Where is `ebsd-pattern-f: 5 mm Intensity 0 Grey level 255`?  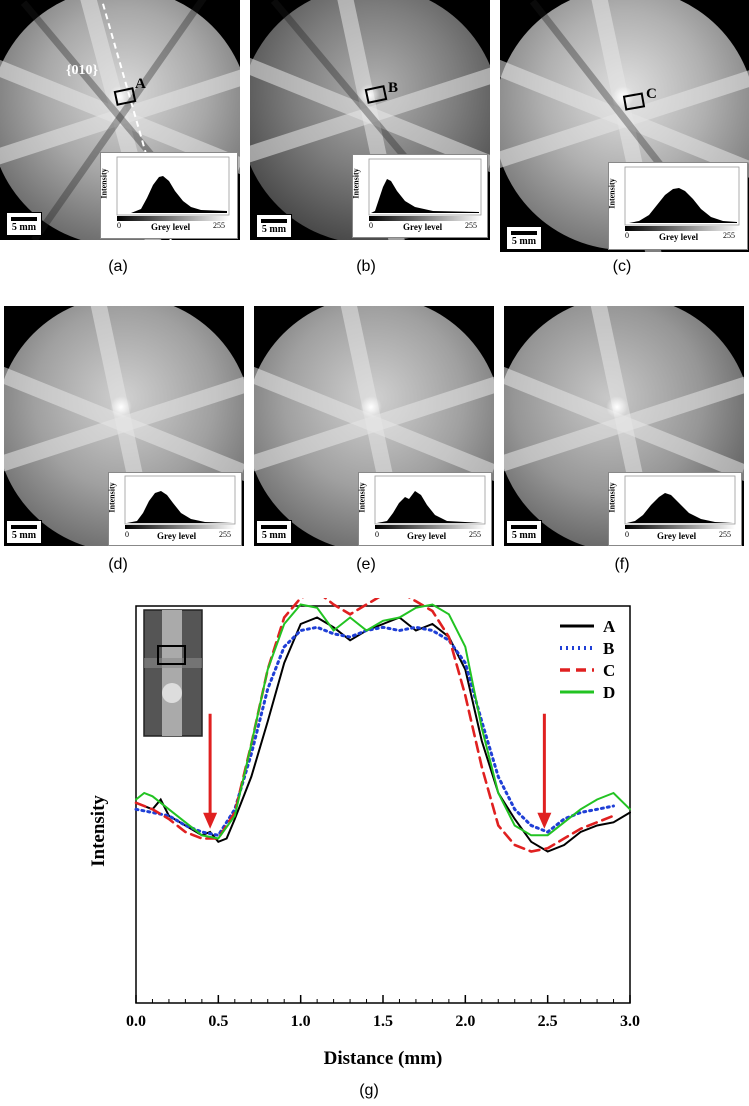
ebsd-pattern-f: 5 mm Intensity 0 Grey level 255 is located at coordinates (624, 426).